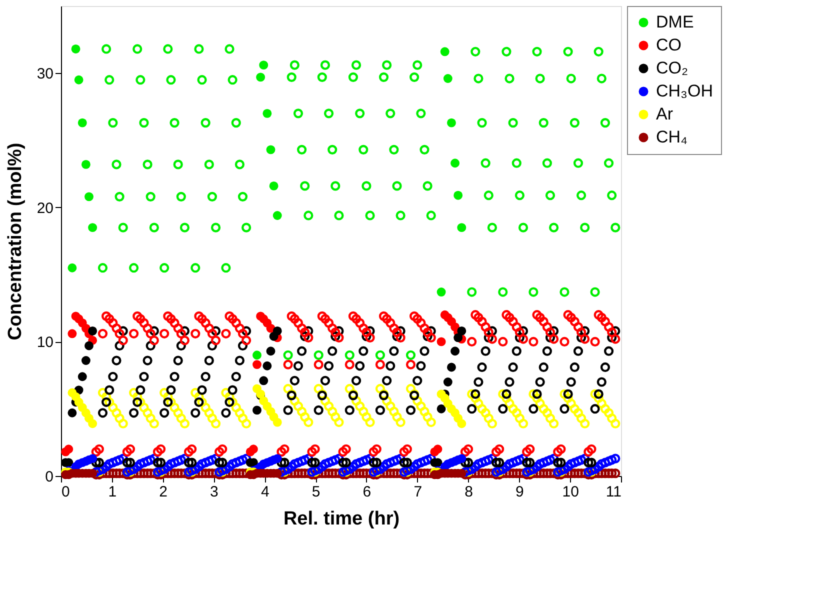 The image size is (840, 590). What do you see at coordinates (665, 114) in the screenshot?
I see `legend-label: Ar` at bounding box center [665, 114].